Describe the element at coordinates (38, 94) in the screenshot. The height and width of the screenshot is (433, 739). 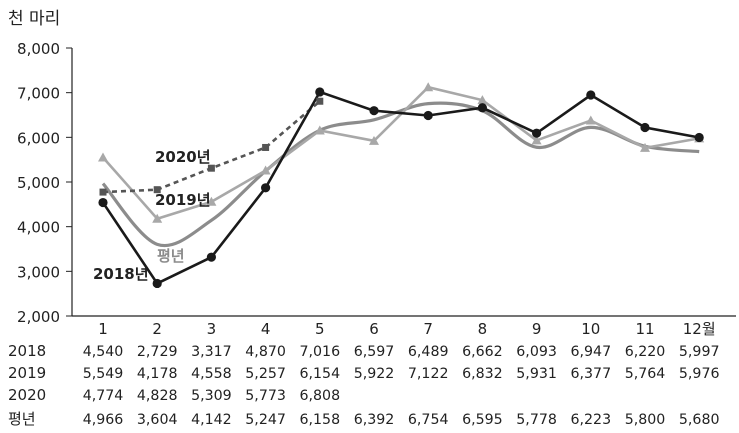
I see `y-tick-label: 7,000` at that location.